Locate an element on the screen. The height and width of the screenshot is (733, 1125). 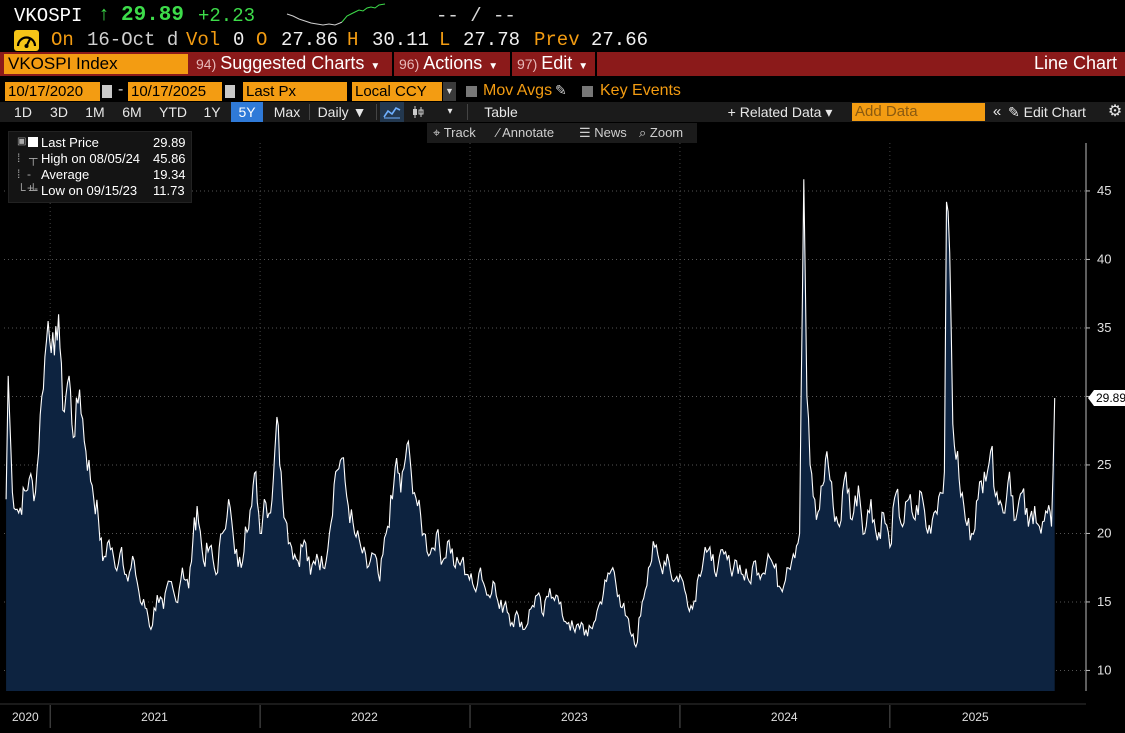
quote-date: 16-Oct d is located at coordinates (133, 40).